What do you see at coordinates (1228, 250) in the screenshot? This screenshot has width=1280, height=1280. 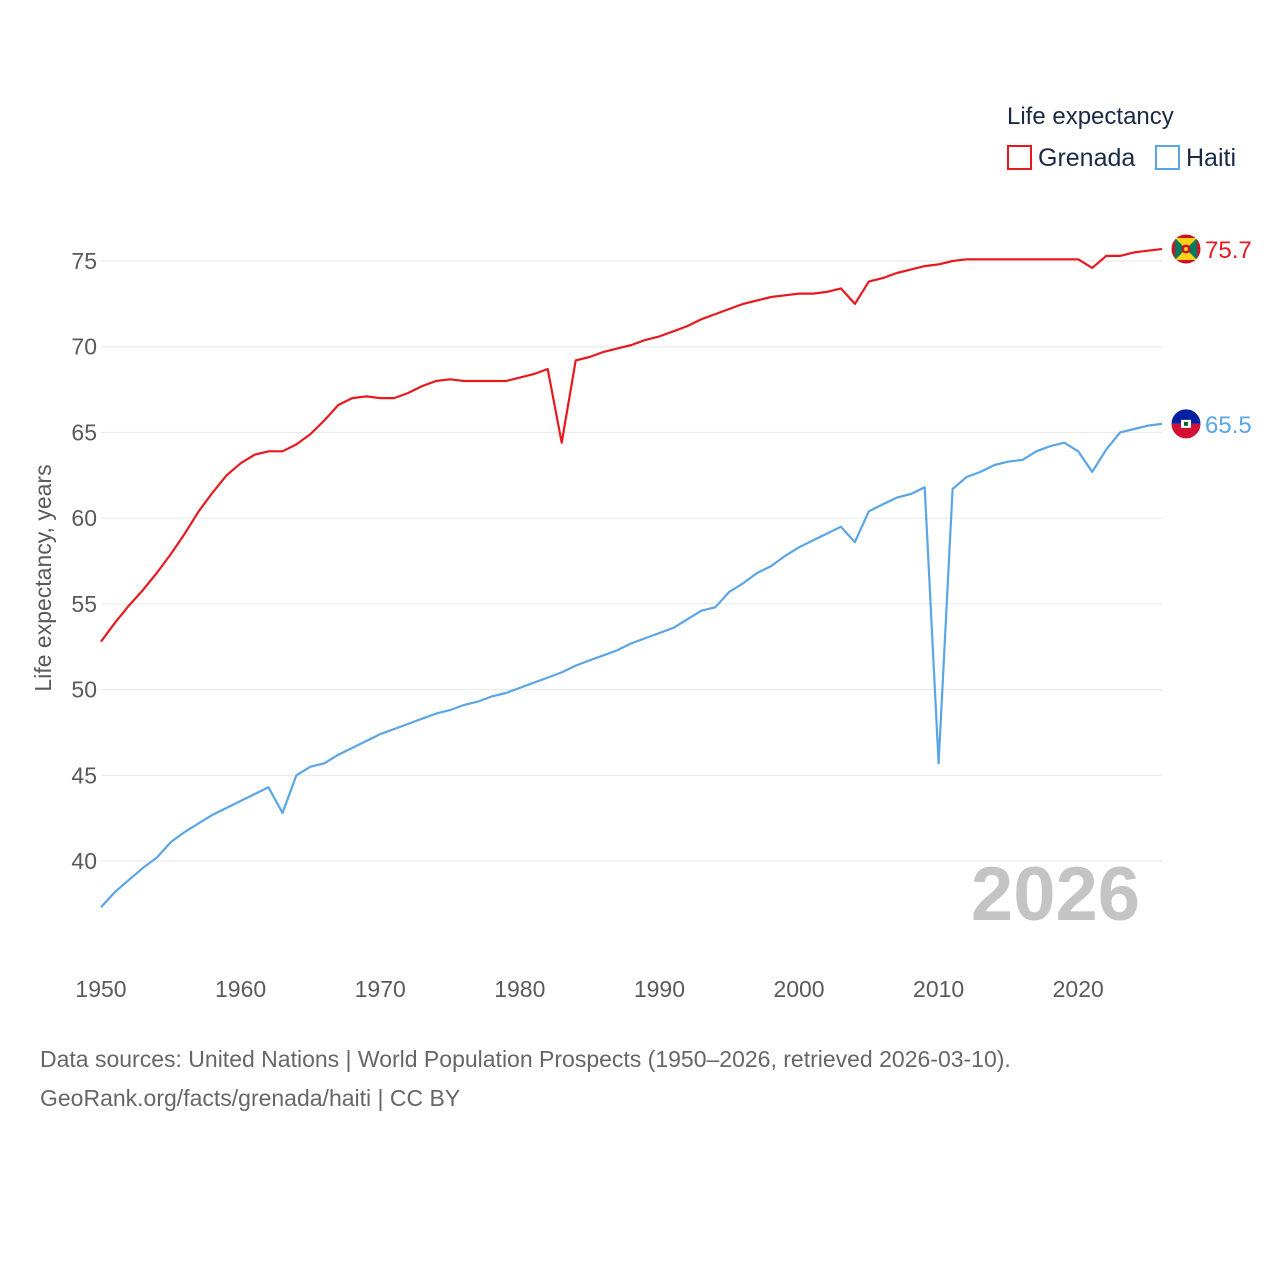 I see `end-label-grenada: 75.7` at bounding box center [1228, 250].